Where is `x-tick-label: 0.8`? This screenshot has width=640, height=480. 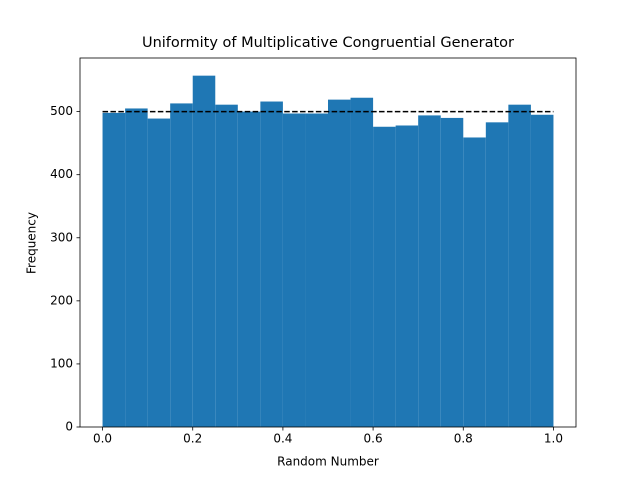
x-tick-label: 0.8 is located at coordinates (463, 439).